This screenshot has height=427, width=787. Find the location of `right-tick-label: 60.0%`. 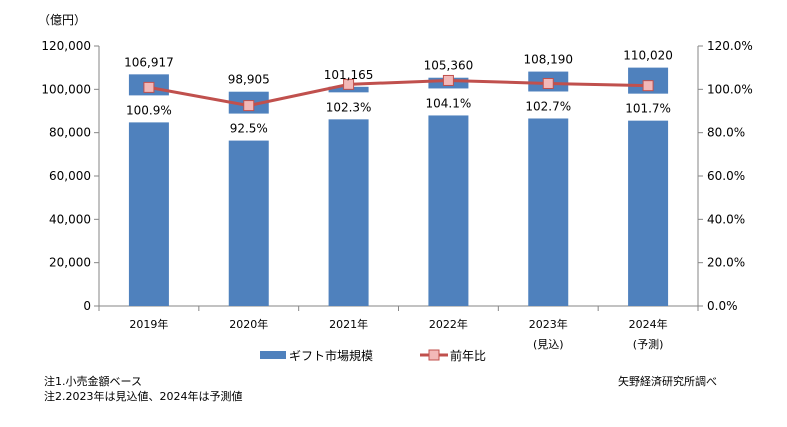

right-tick-label: 60.0% is located at coordinates (726, 176).